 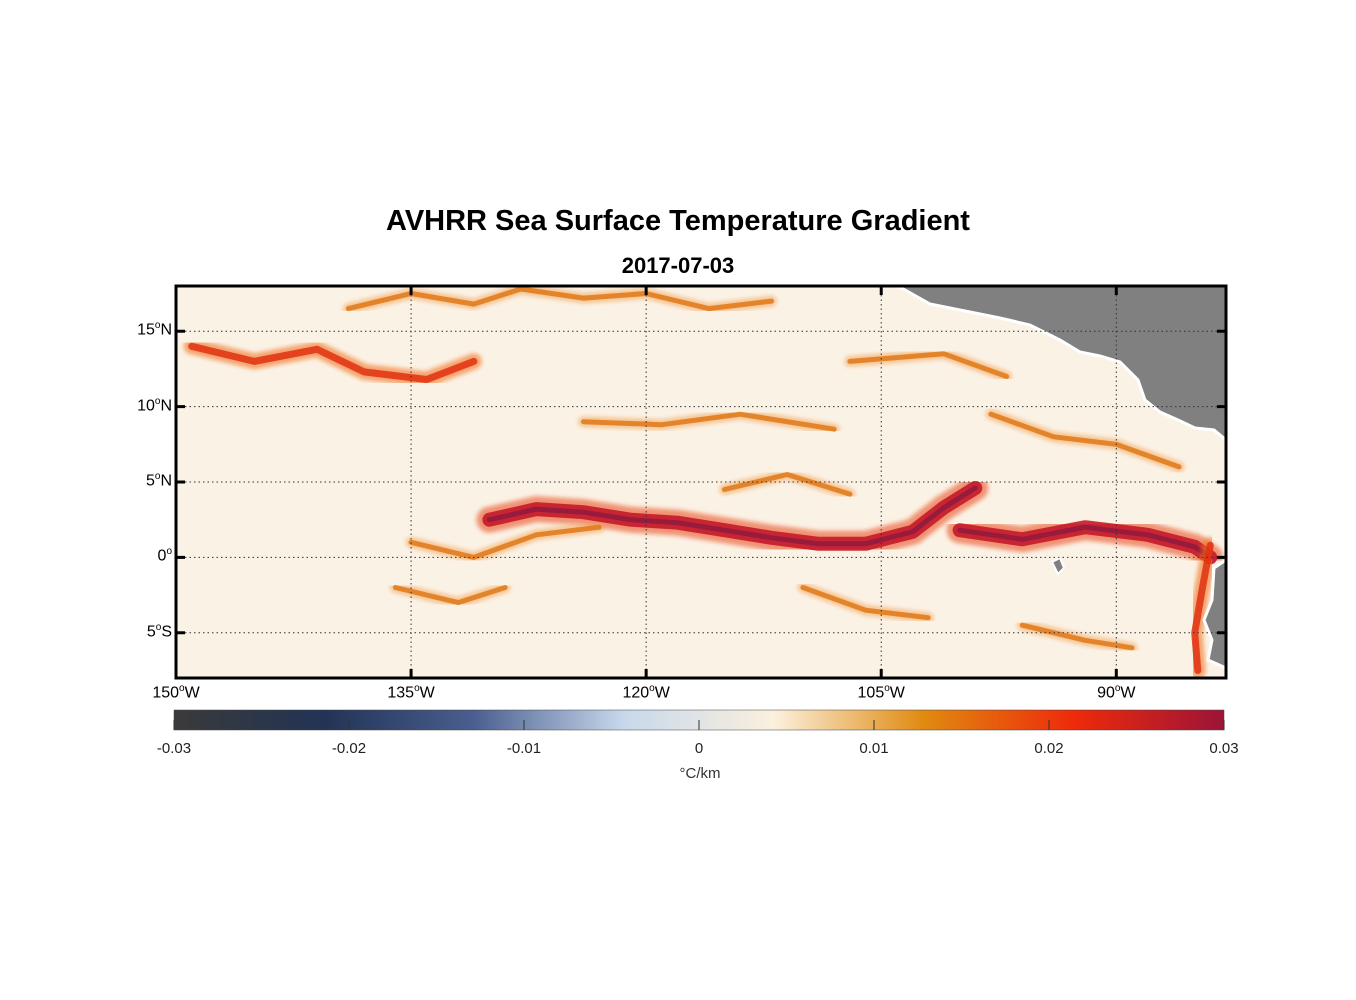 What do you see at coordinates (159, 631) in the screenshot?
I see `lat-label: 5oS` at bounding box center [159, 631].